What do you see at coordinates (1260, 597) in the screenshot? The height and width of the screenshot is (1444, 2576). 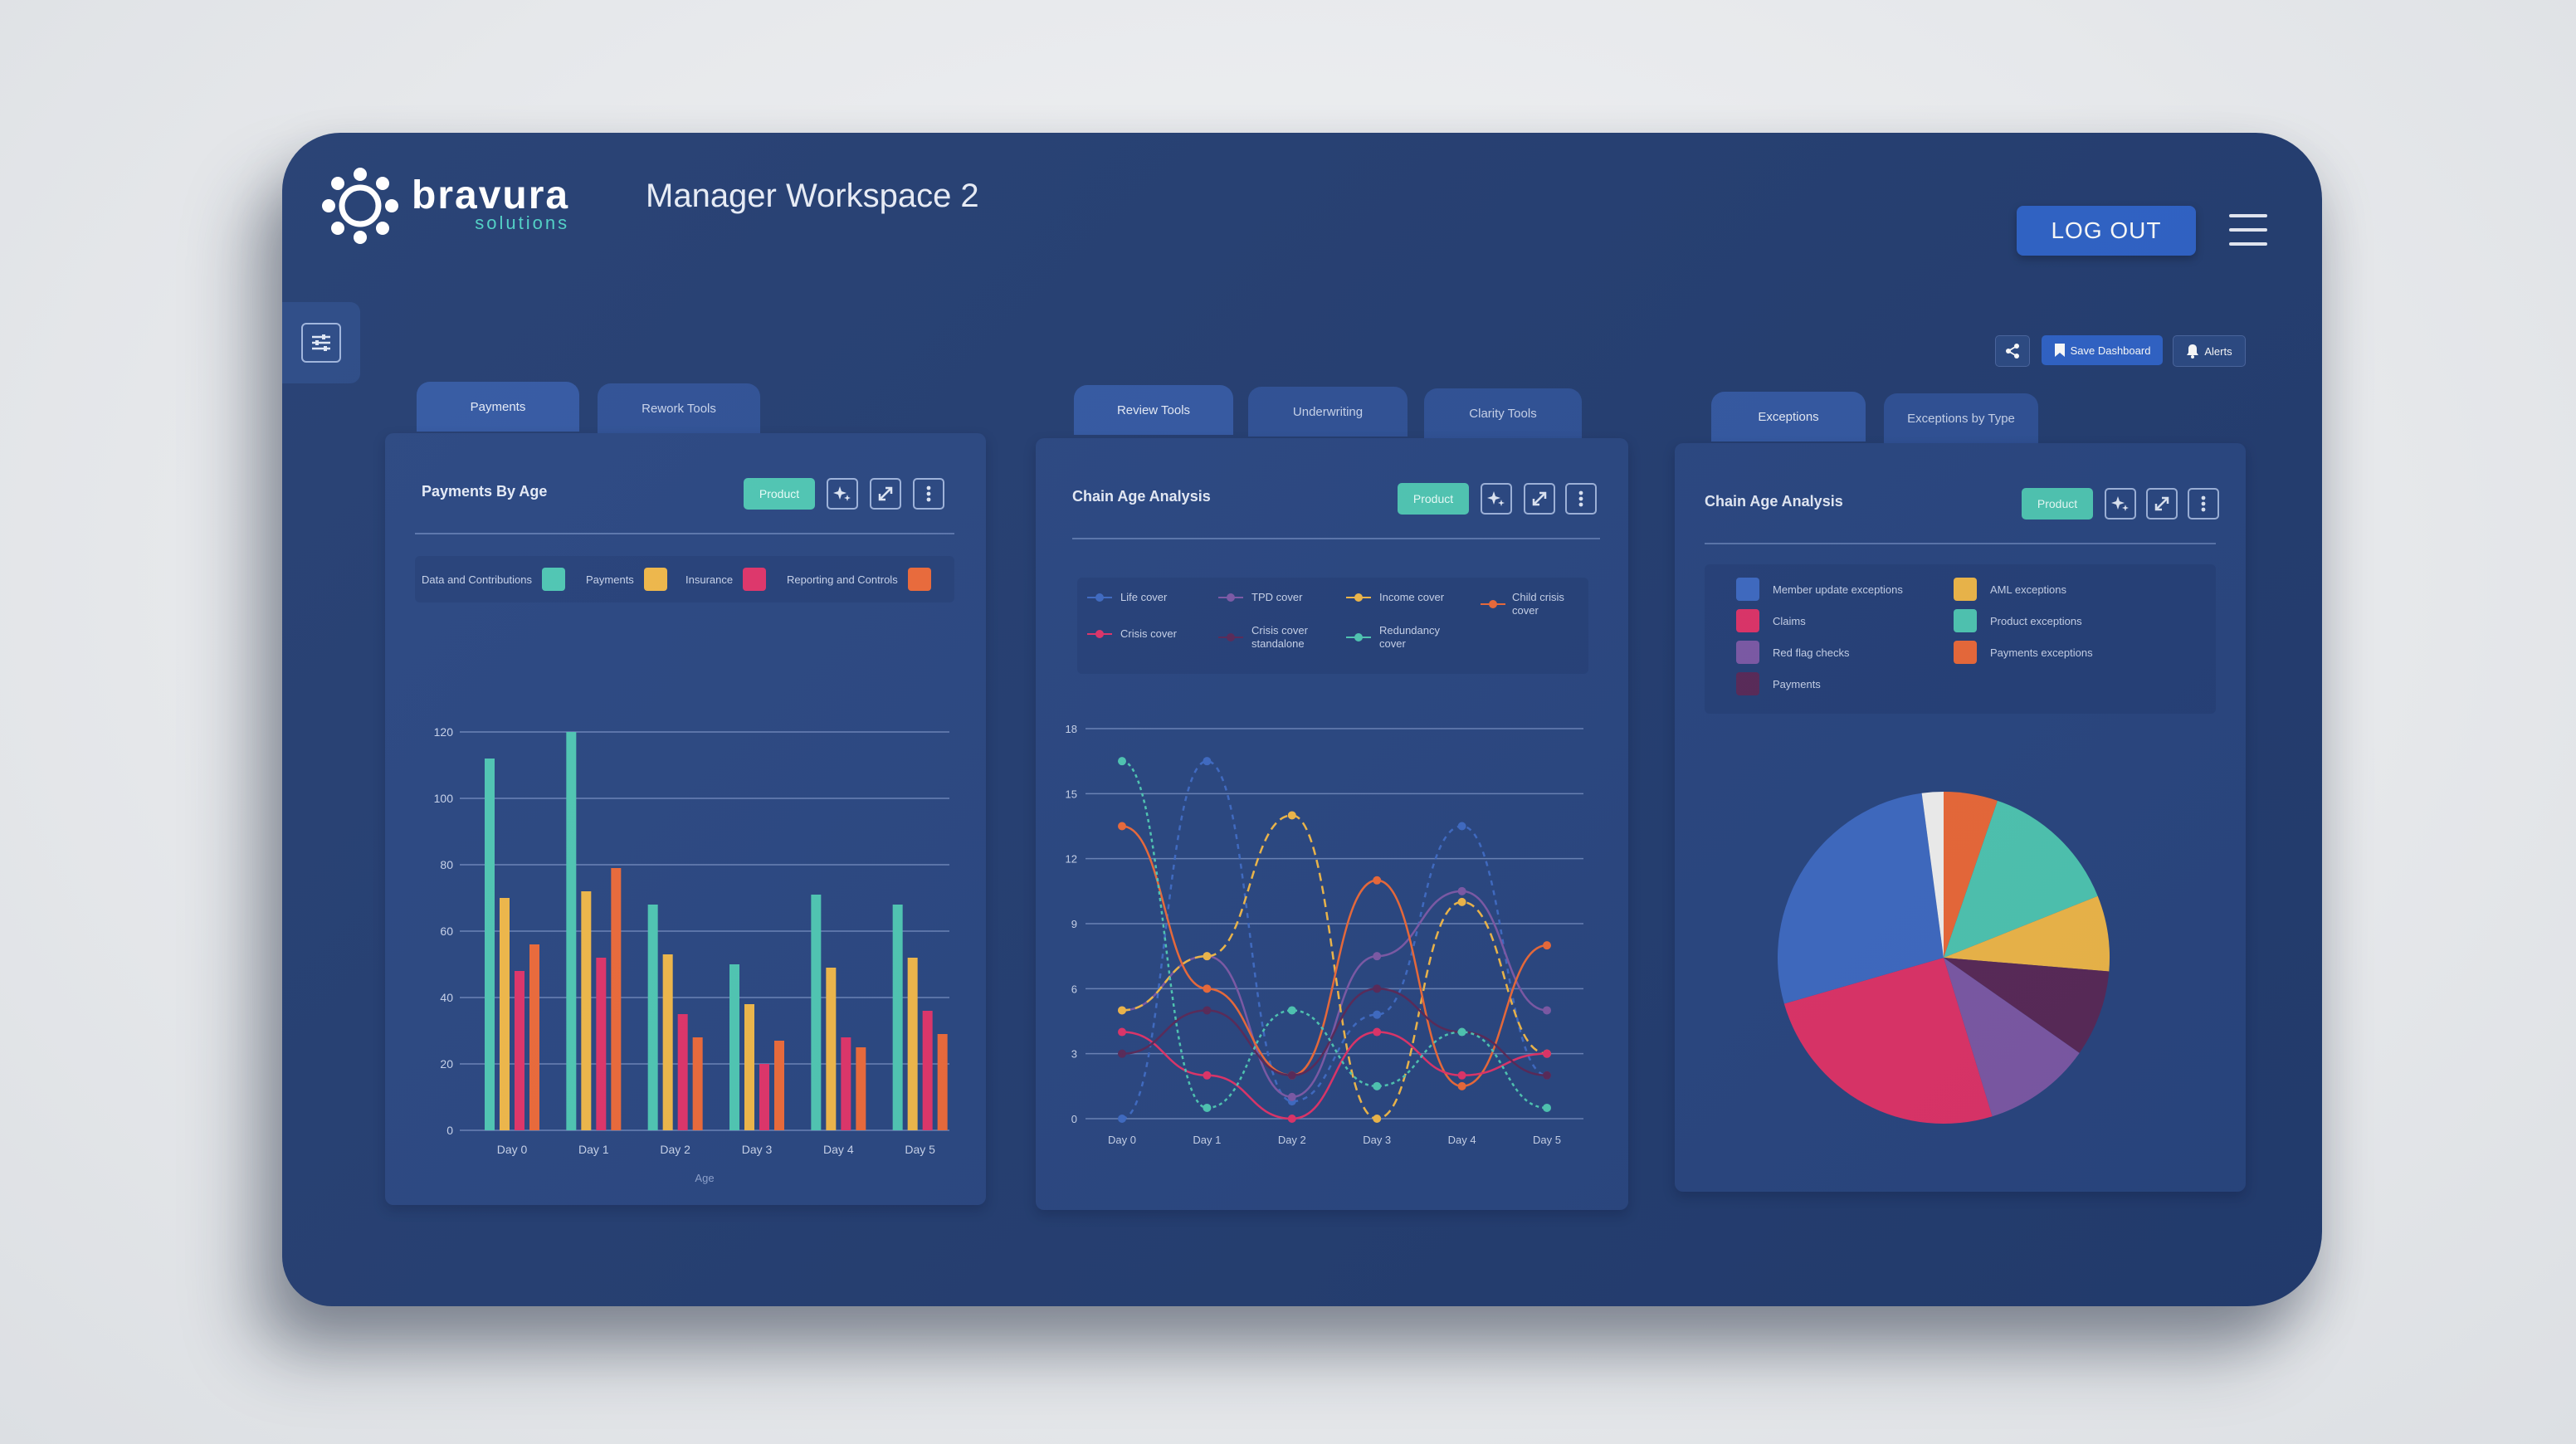 I see `legend-item: TPD cover` at bounding box center [1260, 597].